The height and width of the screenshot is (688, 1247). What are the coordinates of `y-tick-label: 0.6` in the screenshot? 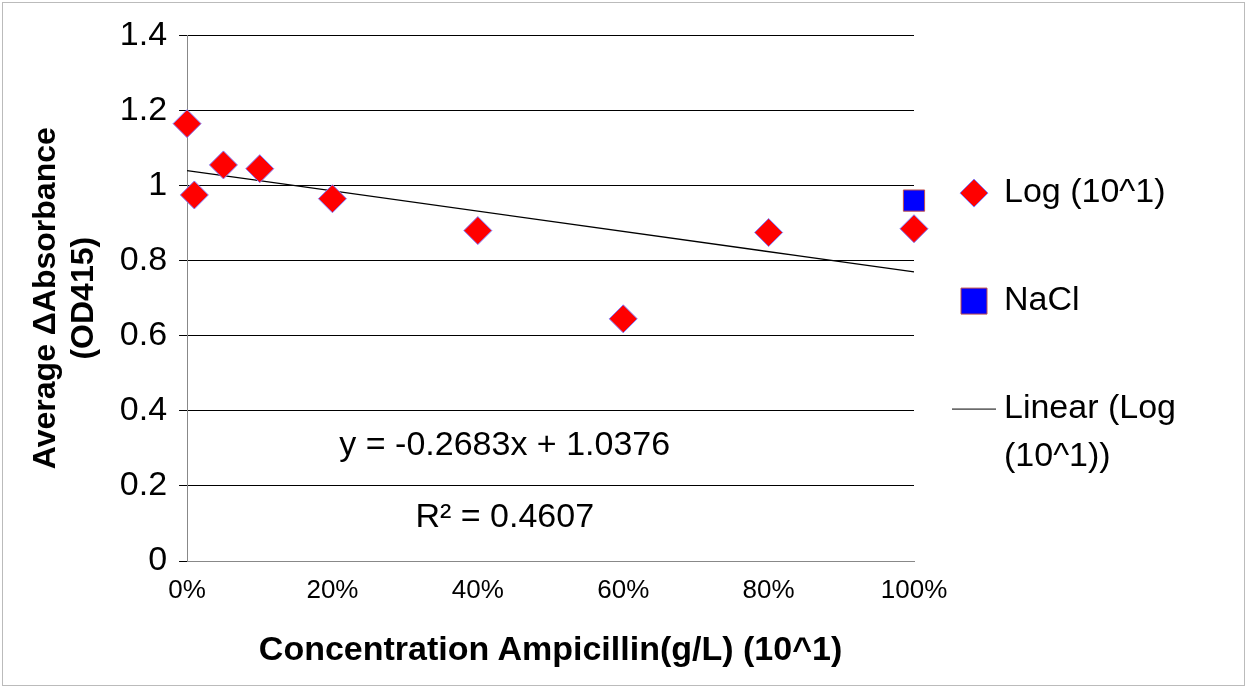 It's located at (143, 333).